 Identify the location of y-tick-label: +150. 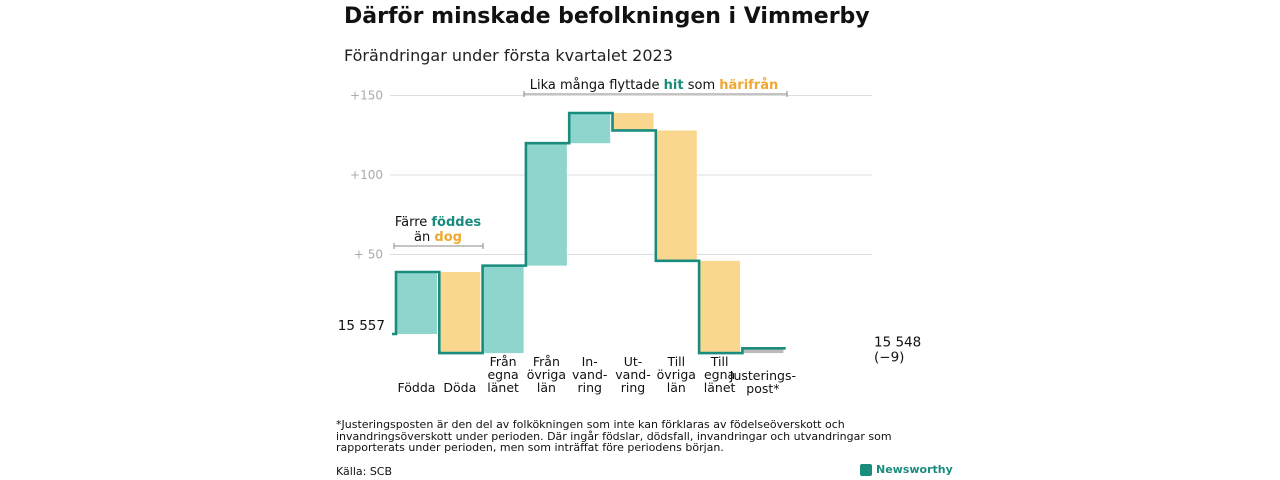
(366, 96).